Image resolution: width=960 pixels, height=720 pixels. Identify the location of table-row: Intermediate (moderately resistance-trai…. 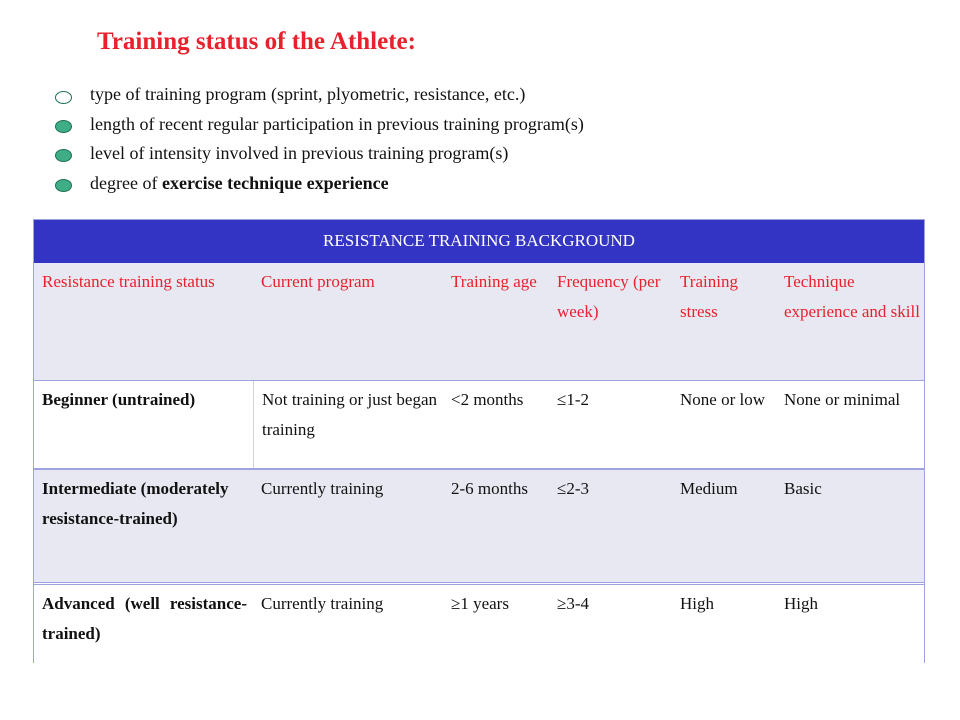
(479, 525).